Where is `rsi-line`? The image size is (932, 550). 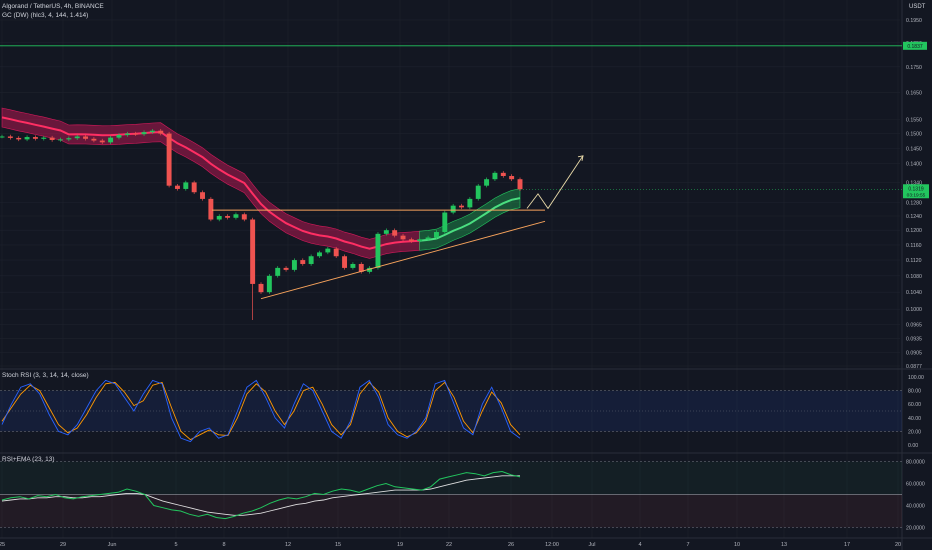 rsi-line is located at coordinates (261, 495).